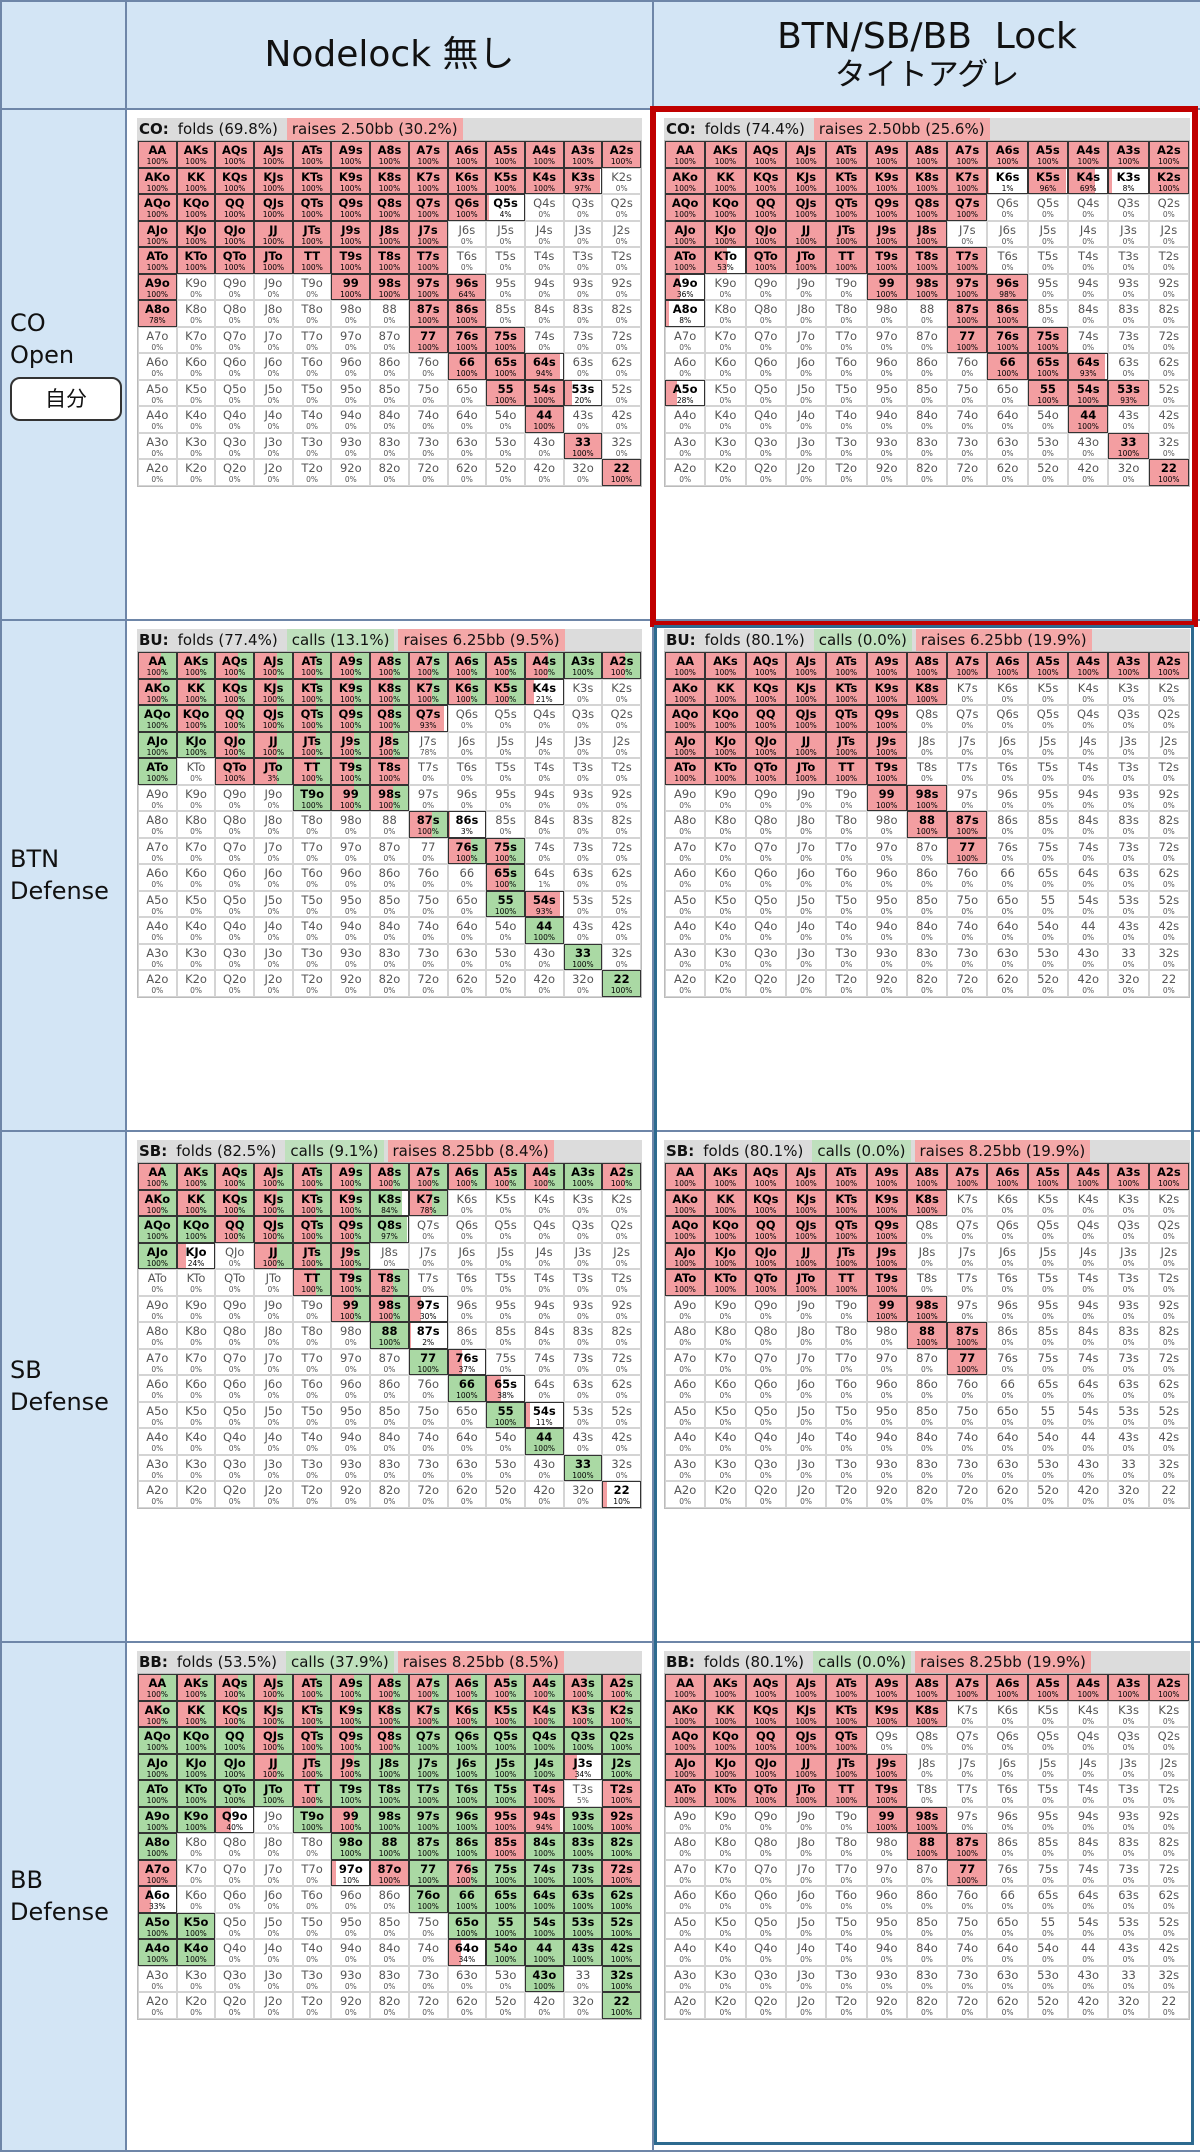 This screenshot has height=2152, width=1200. What do you see at coordinates (621, 691) in the screenshot?
I see `hand-K2s: K2s 0%` at bounding box center [621, 691].